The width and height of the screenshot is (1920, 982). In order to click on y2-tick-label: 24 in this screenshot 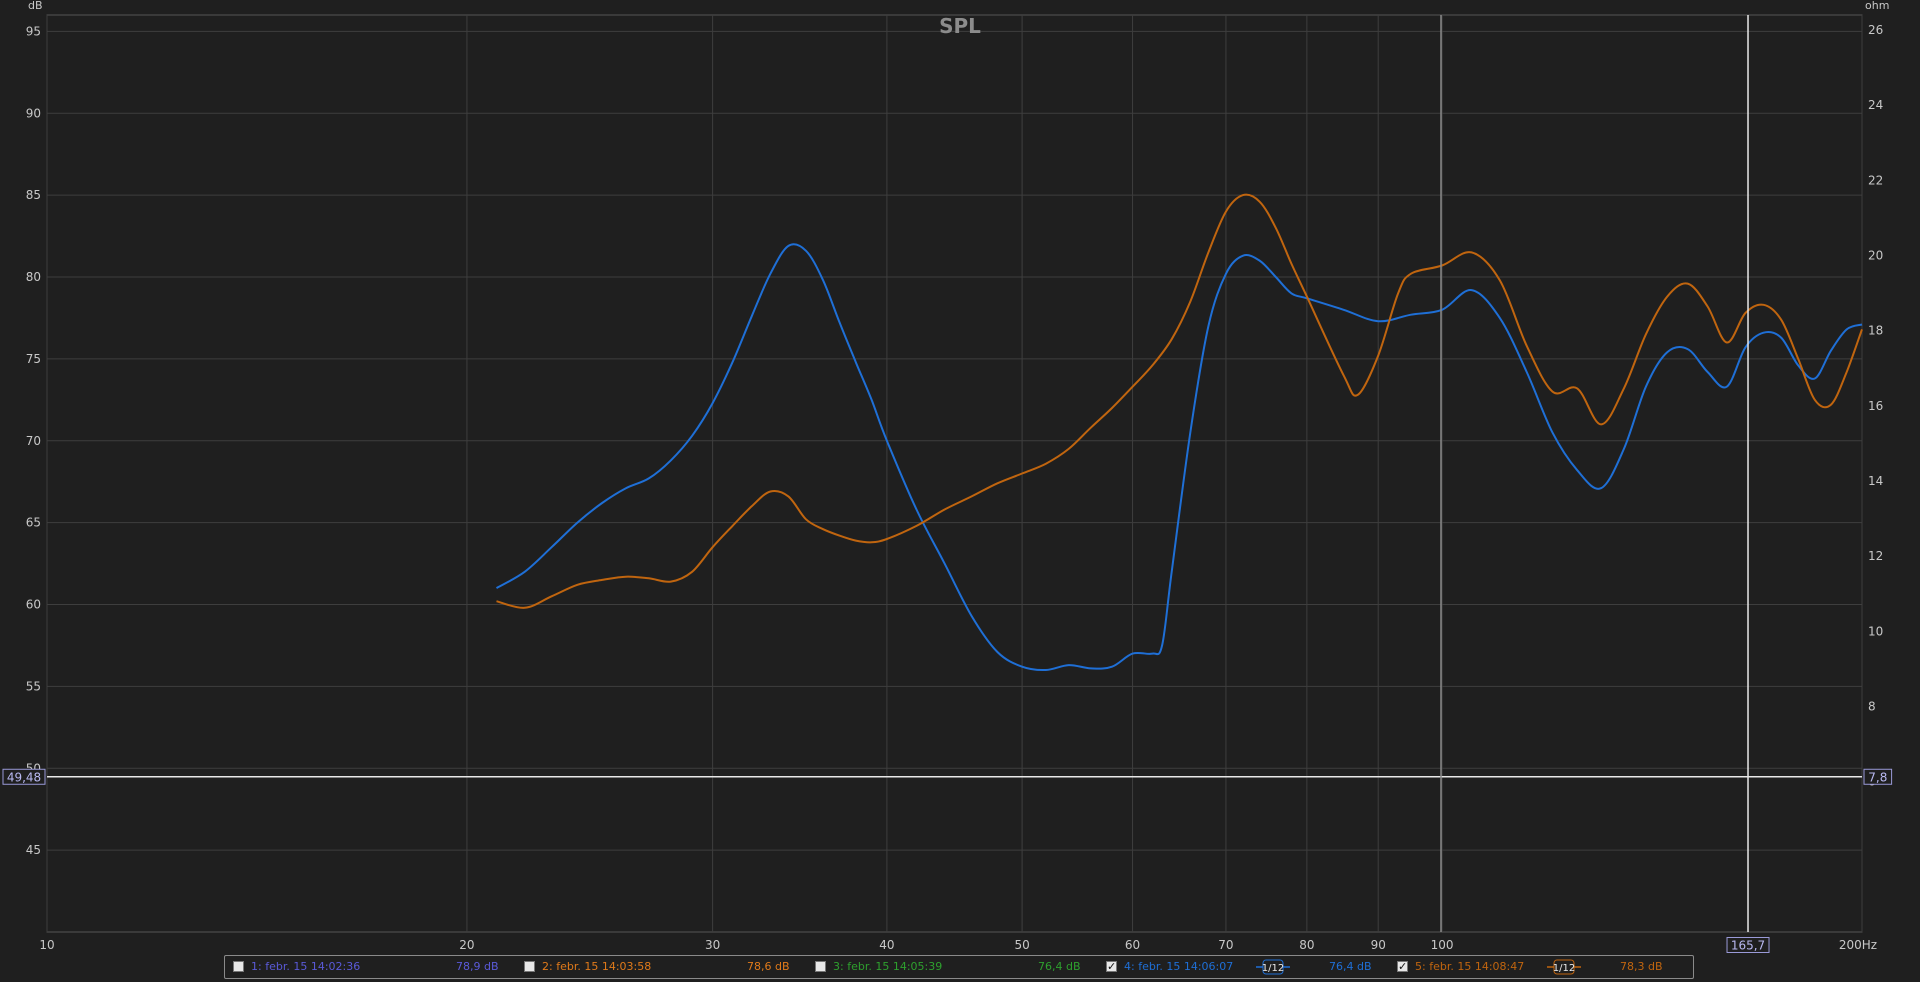, I will do `click(1875, 105)`.